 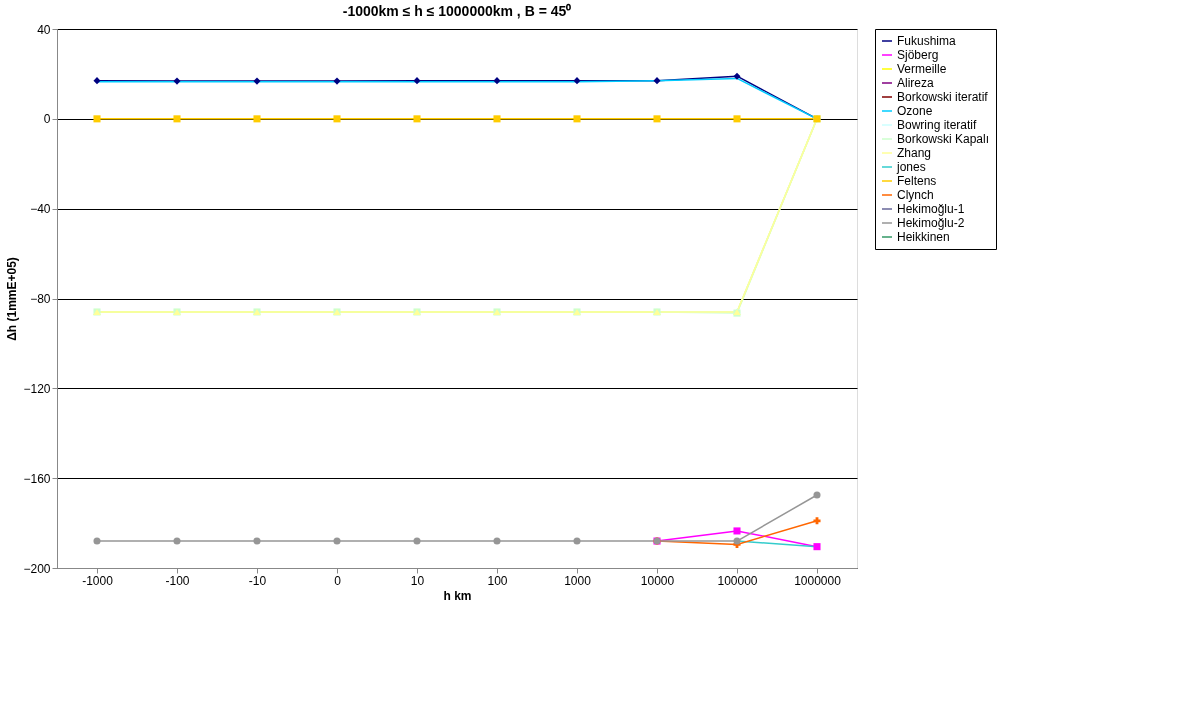 I want to click on x-tick-label: 10000, so click(x=657, y=580).